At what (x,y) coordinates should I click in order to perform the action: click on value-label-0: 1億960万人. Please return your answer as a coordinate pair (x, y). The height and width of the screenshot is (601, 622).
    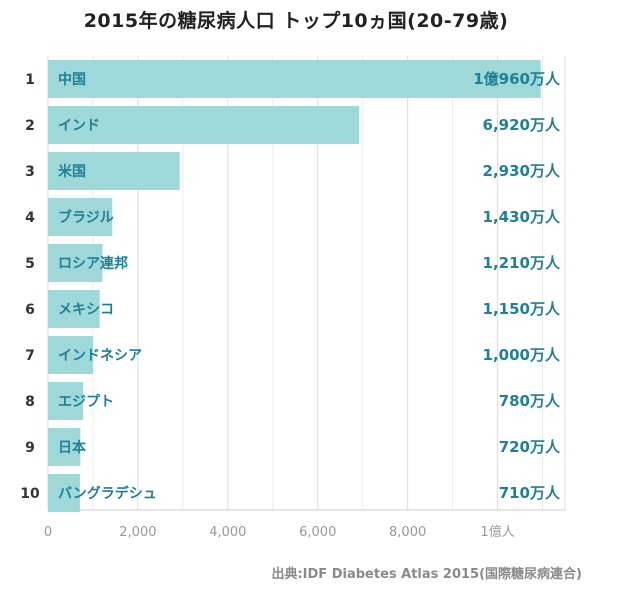
    Looking at the image, I should click on (517, 79).